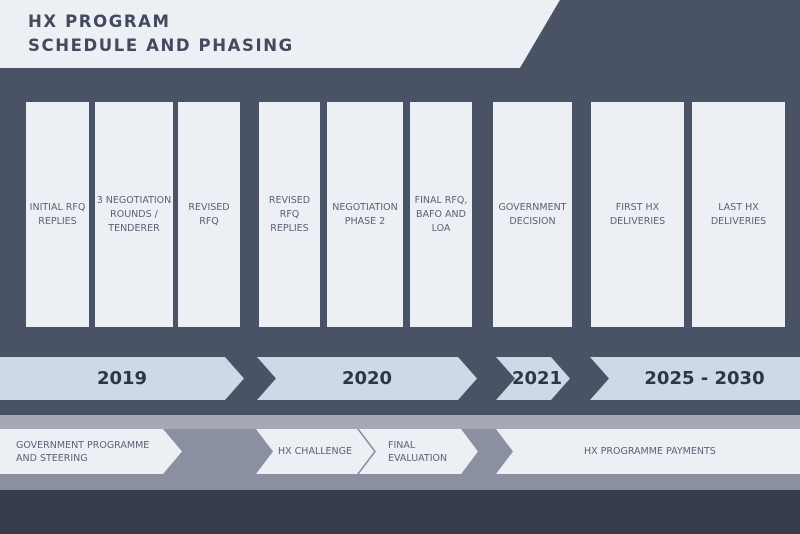 Image resolution: width=800 pixels, height=534 pixels. I want to click on year-label: 2019, so click(122, 378).